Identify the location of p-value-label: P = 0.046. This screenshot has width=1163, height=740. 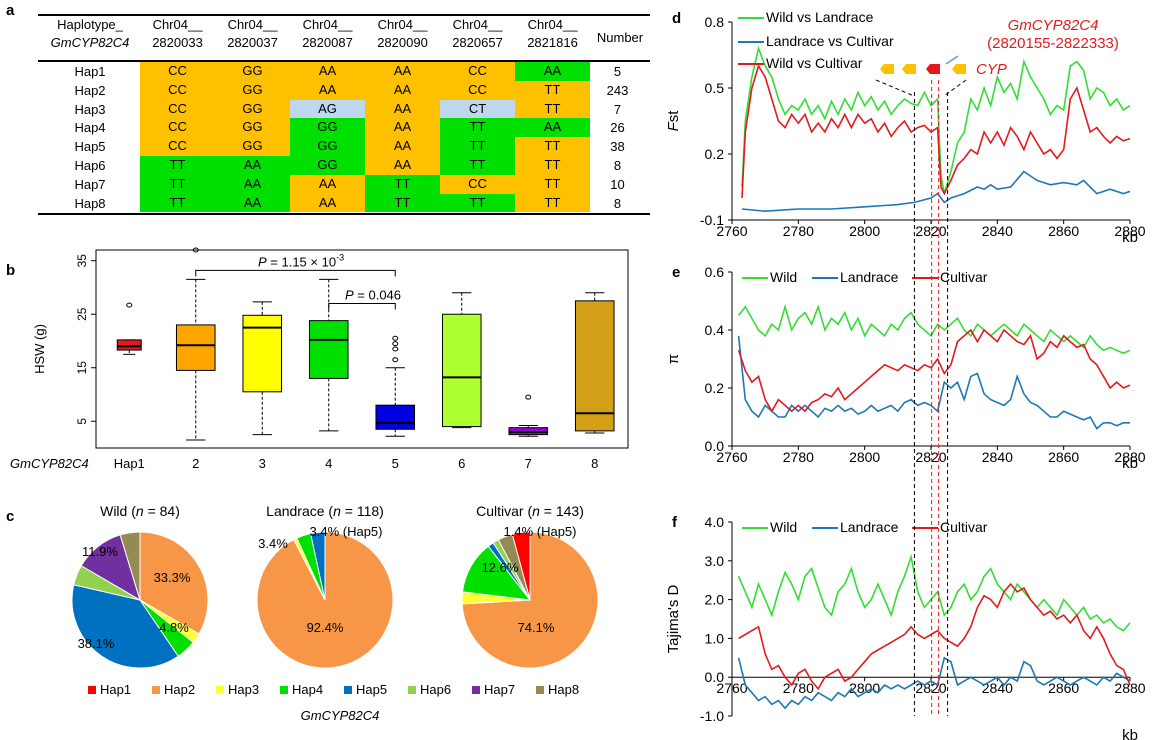
(373, 295).